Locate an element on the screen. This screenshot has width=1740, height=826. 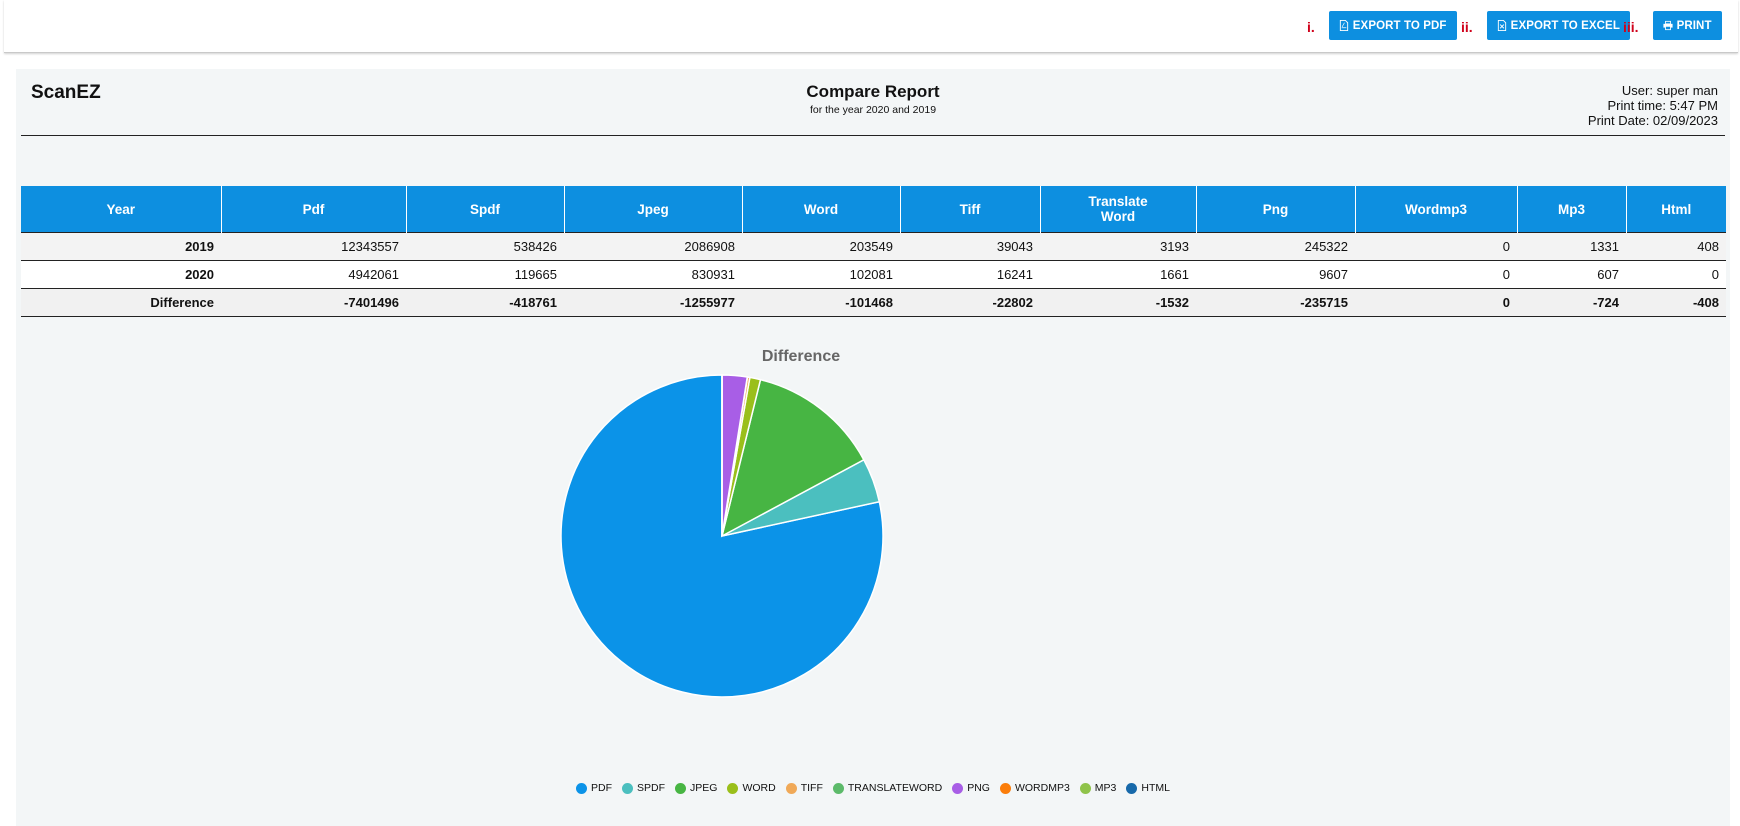
table-cell: 1331 is located at coordinates (1571, 246).